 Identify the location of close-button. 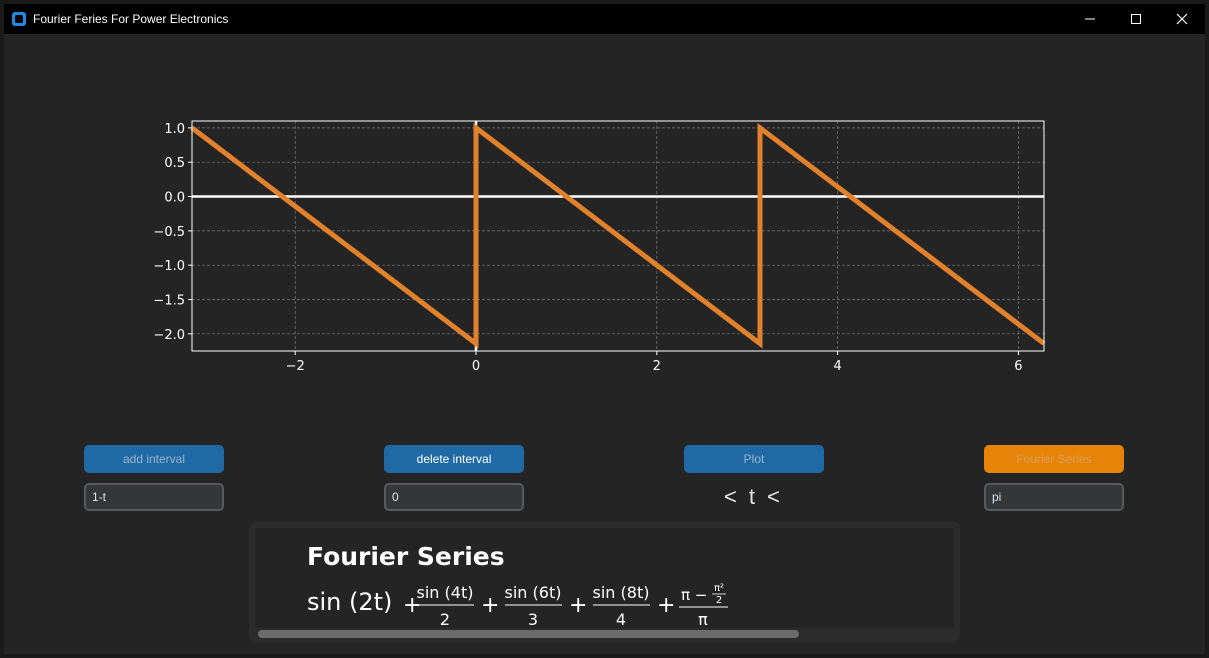
(1182, 19).